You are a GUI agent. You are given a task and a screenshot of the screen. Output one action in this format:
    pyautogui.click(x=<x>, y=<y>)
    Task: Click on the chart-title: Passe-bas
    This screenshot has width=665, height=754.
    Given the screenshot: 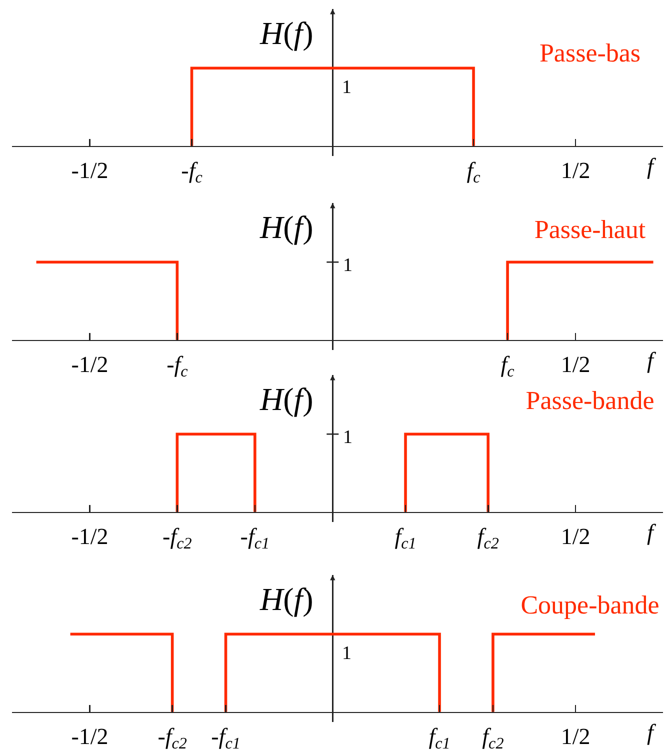 What is the action you would take?
    pyautogui.click(x=590, y=53)
    